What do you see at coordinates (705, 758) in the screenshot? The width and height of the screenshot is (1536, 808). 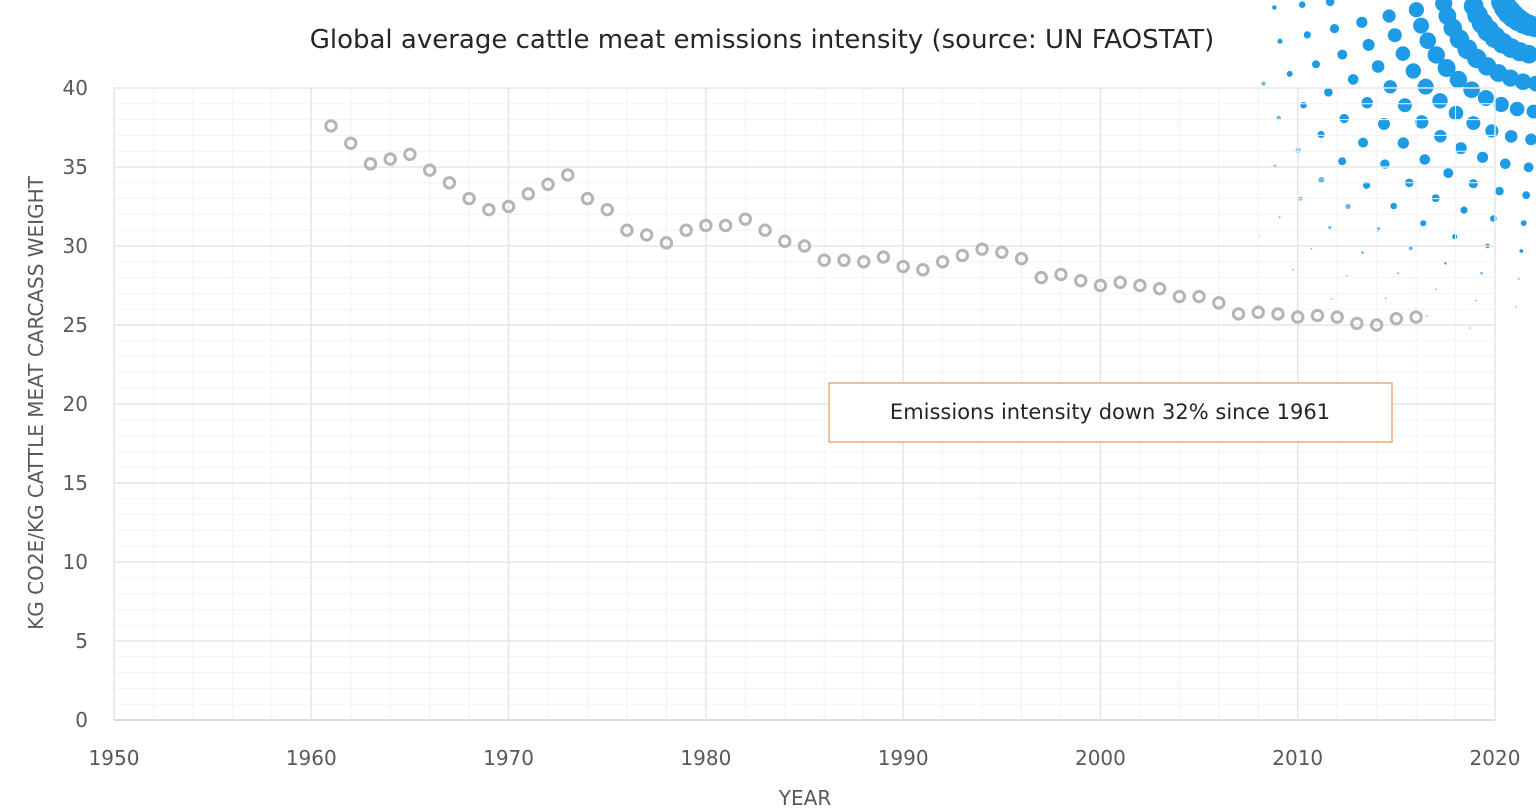 I see `x-tick-label: 1980` at bounding box center [705, 758].